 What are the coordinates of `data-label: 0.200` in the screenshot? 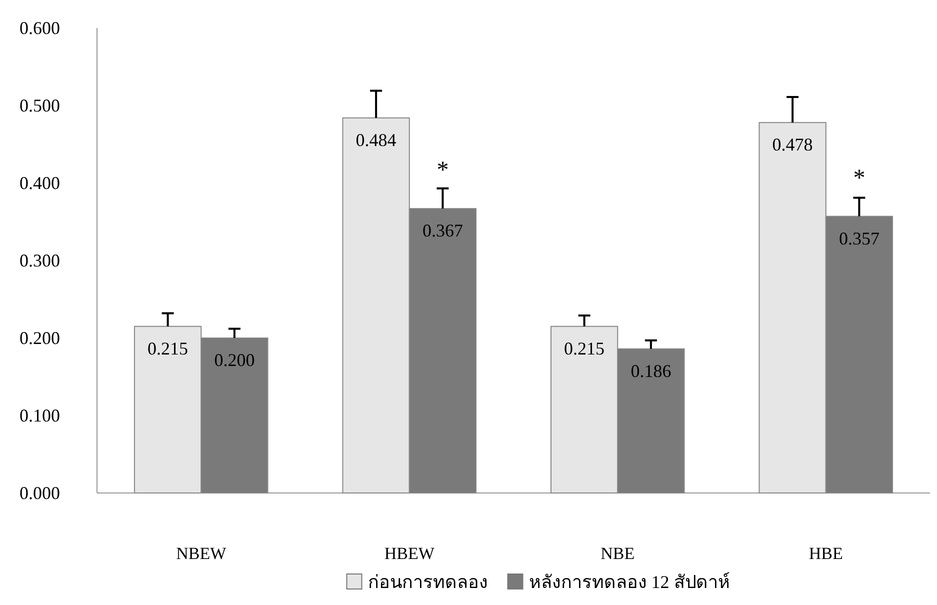 It's located at (234, 360).